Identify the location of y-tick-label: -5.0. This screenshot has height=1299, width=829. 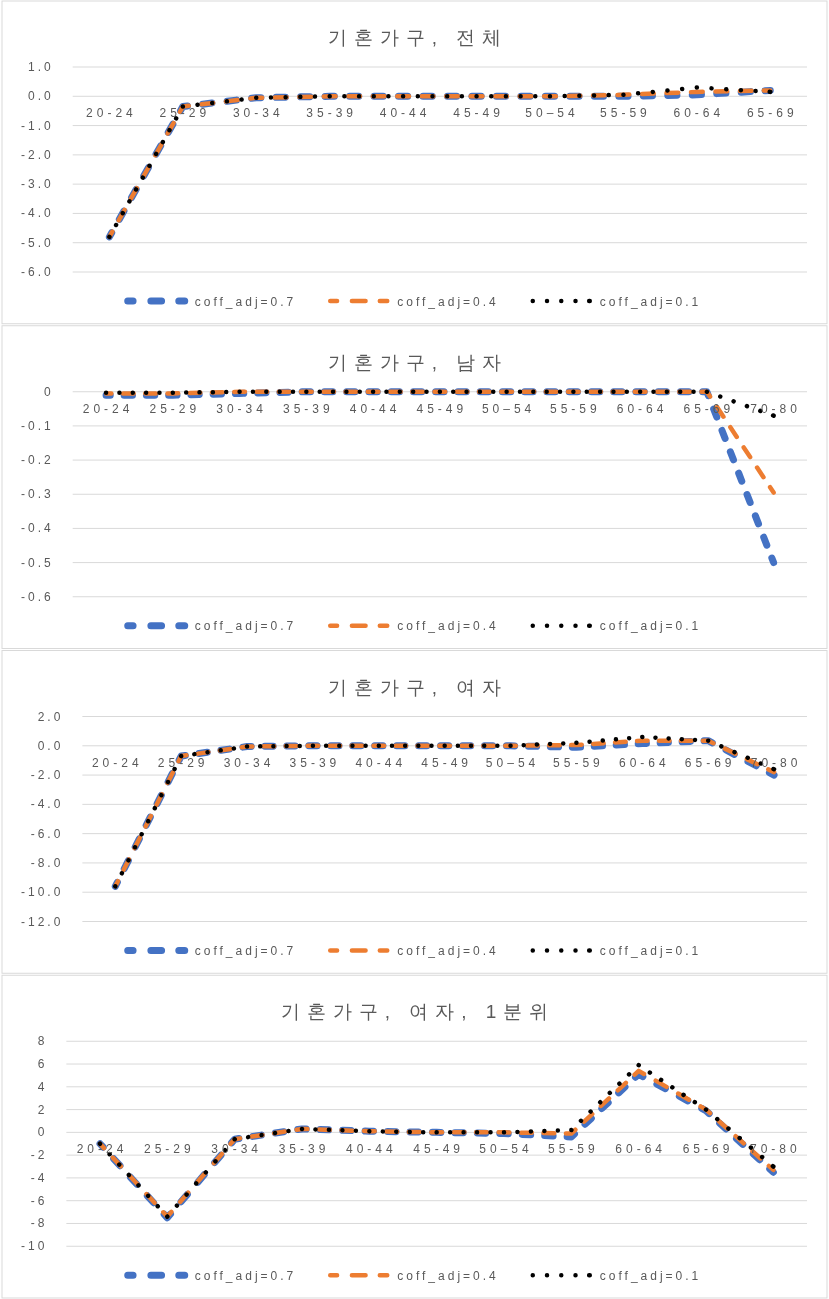
(37, 242).